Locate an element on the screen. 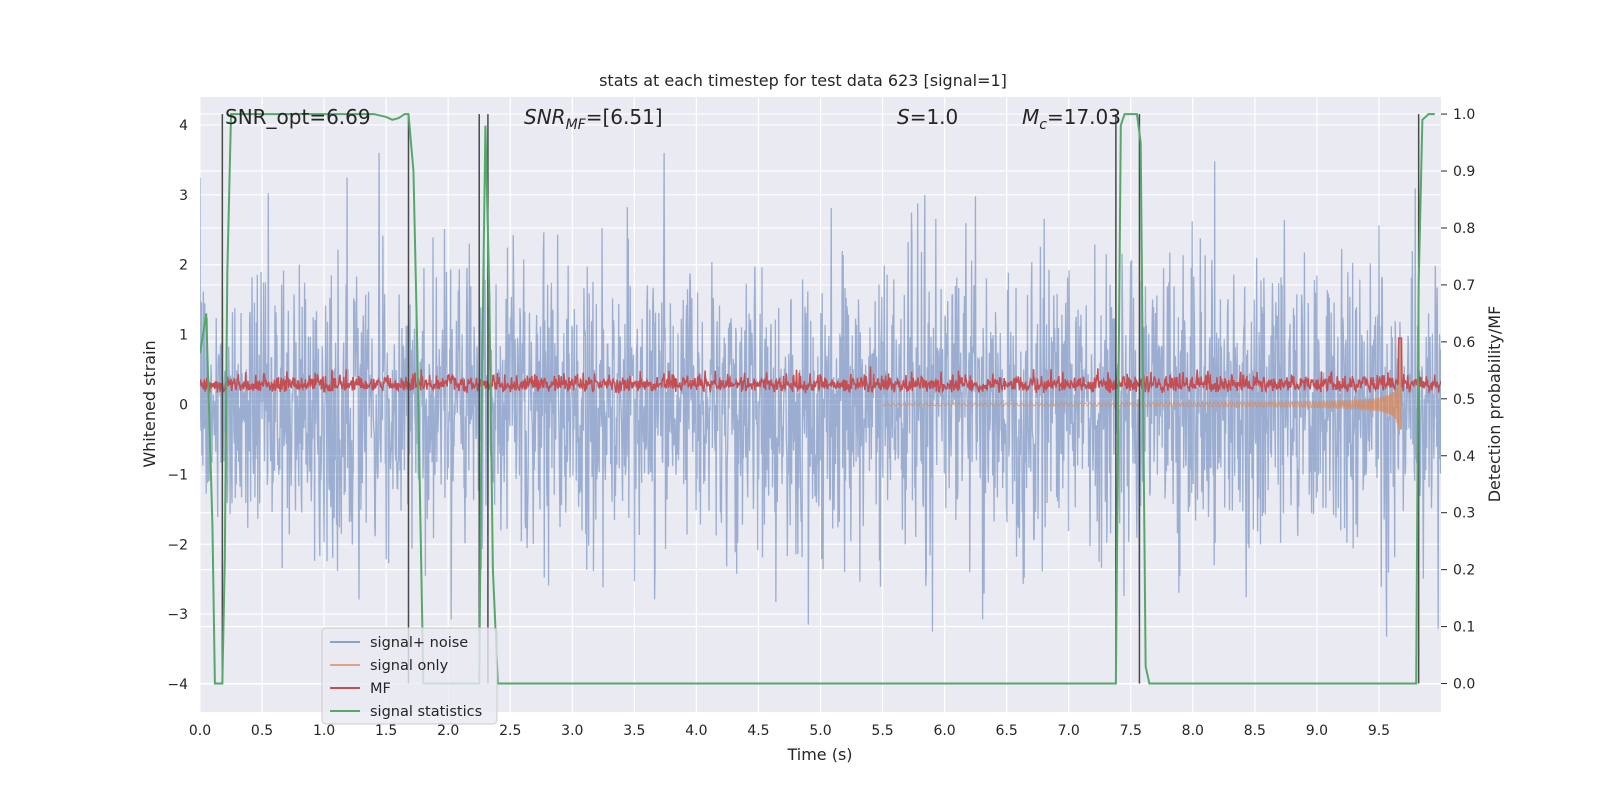  y-tick-label-left: 2 is located at coordinates (183, 266).